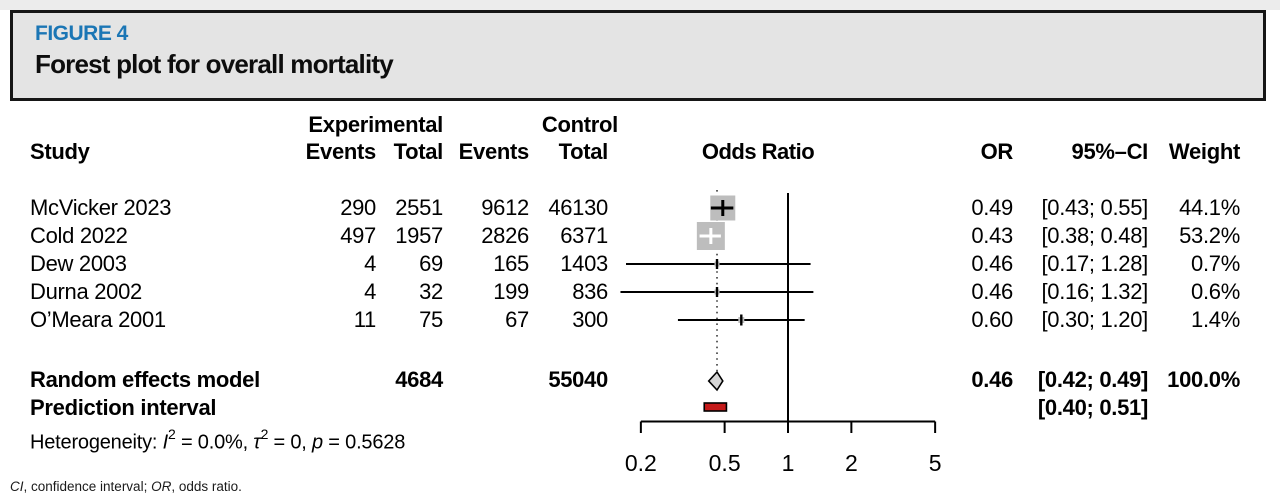  What do you see at coordinates (1095, 319) in the screenshot?
I see `ci-value: [0.30; 1.20]` at bounding box center [1095, 319].